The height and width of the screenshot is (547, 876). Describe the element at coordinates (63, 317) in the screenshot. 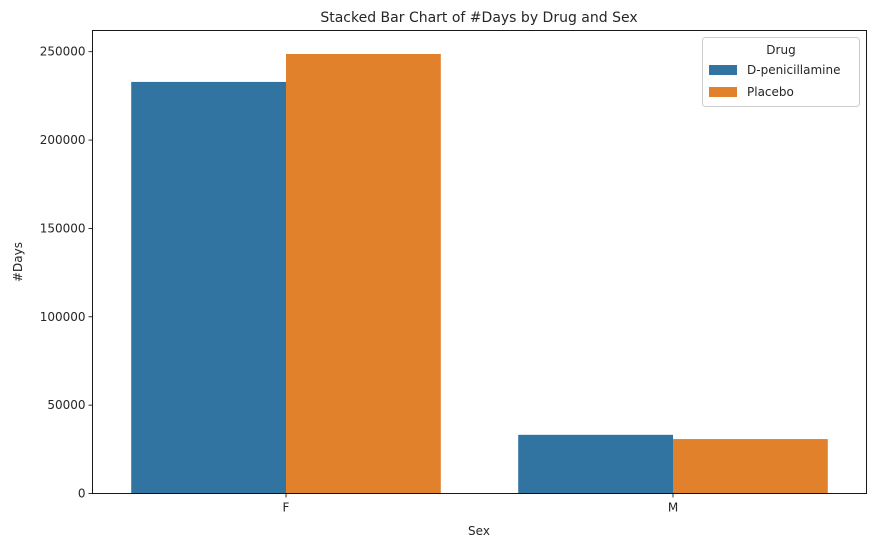

I see `y-tick-label: 100000` at that location.